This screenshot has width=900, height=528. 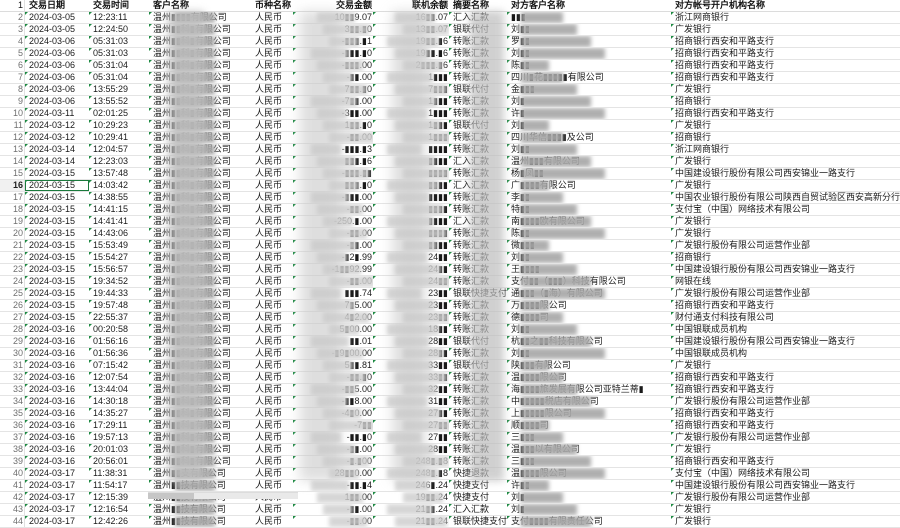 I want to click on row-number-26: 26, so click(x=12, y=305).